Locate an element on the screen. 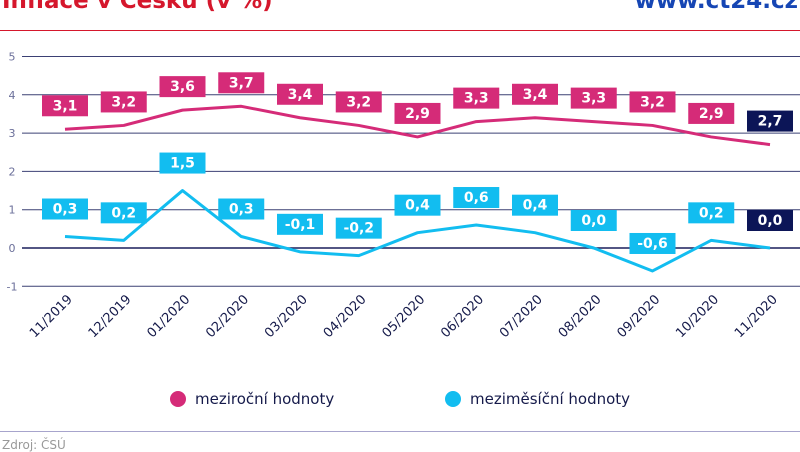 The height and width of the screenshot is (452, 800). data-label: -0,6 is located at coordinates (652, 244).